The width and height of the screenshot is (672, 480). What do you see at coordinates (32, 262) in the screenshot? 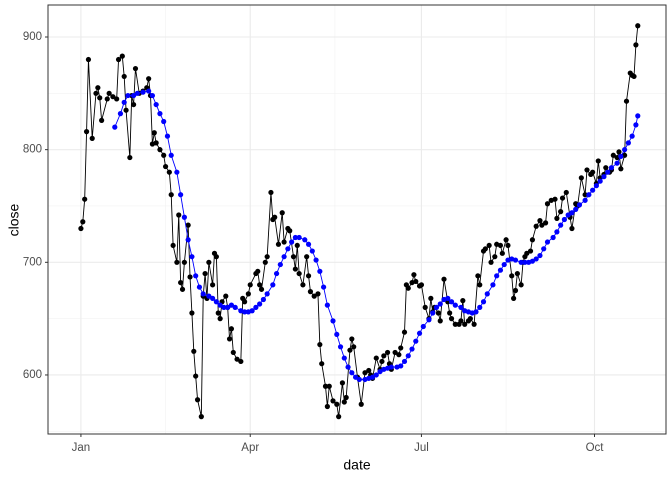
I see `y-tick-label: 700` at bounding box center [32, 262].